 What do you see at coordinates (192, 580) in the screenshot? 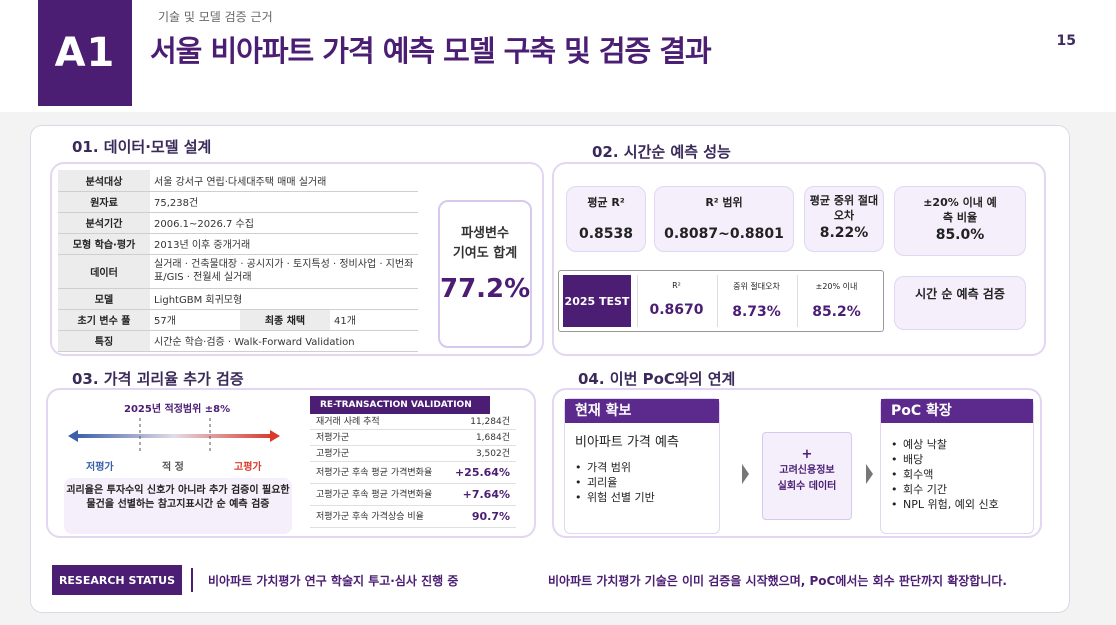
I see `status-divider` at bounding box center [192, 580].